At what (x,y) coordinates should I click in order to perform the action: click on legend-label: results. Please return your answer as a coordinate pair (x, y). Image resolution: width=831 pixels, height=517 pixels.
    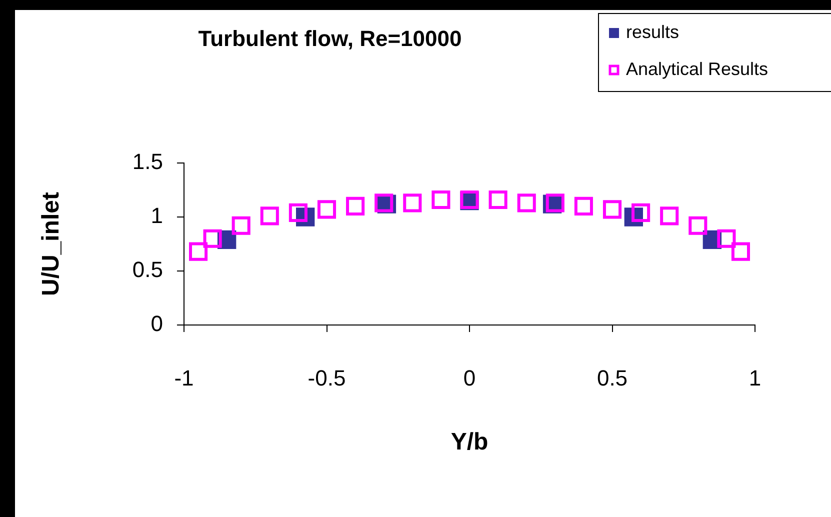
    Looking at the image, I should click on (653, 32).